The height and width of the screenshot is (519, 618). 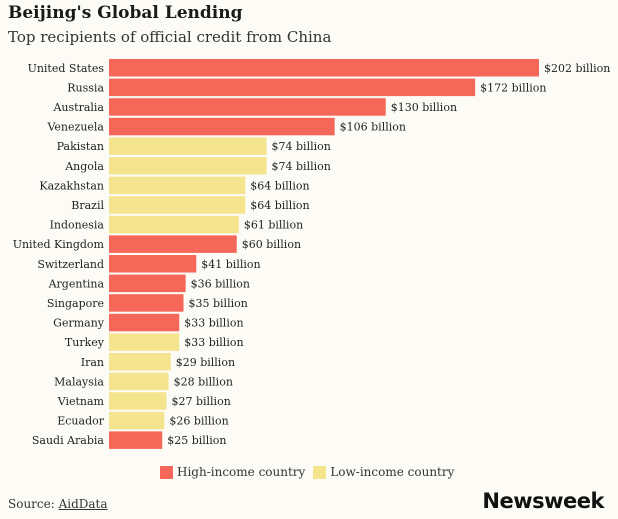 What do you see at coordinates (84, 166) in the screenshot?
I see `category-label: Angola` at bounding box center [84, 166].